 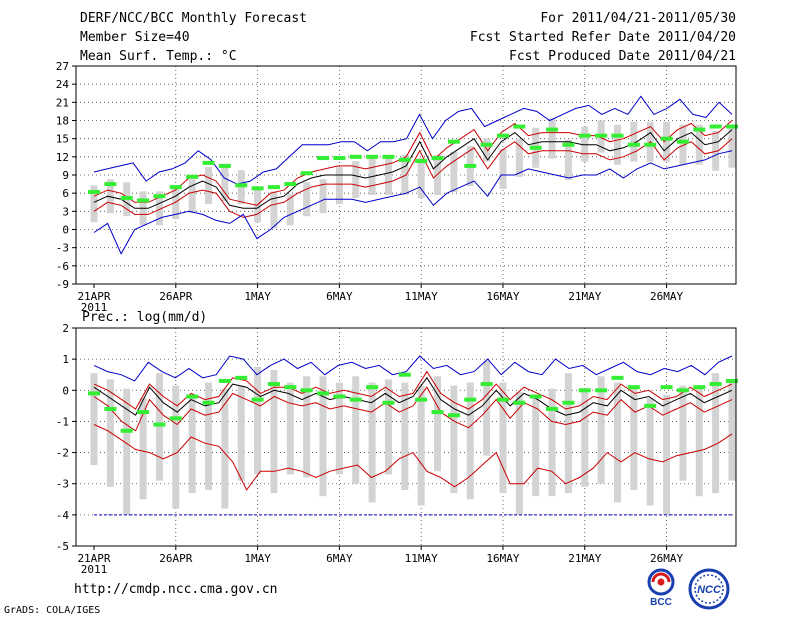 What do you see at coordinates (62, 121) in the screenshot?
I see `y-tick-label: 18` at bounding box center [62, 121].